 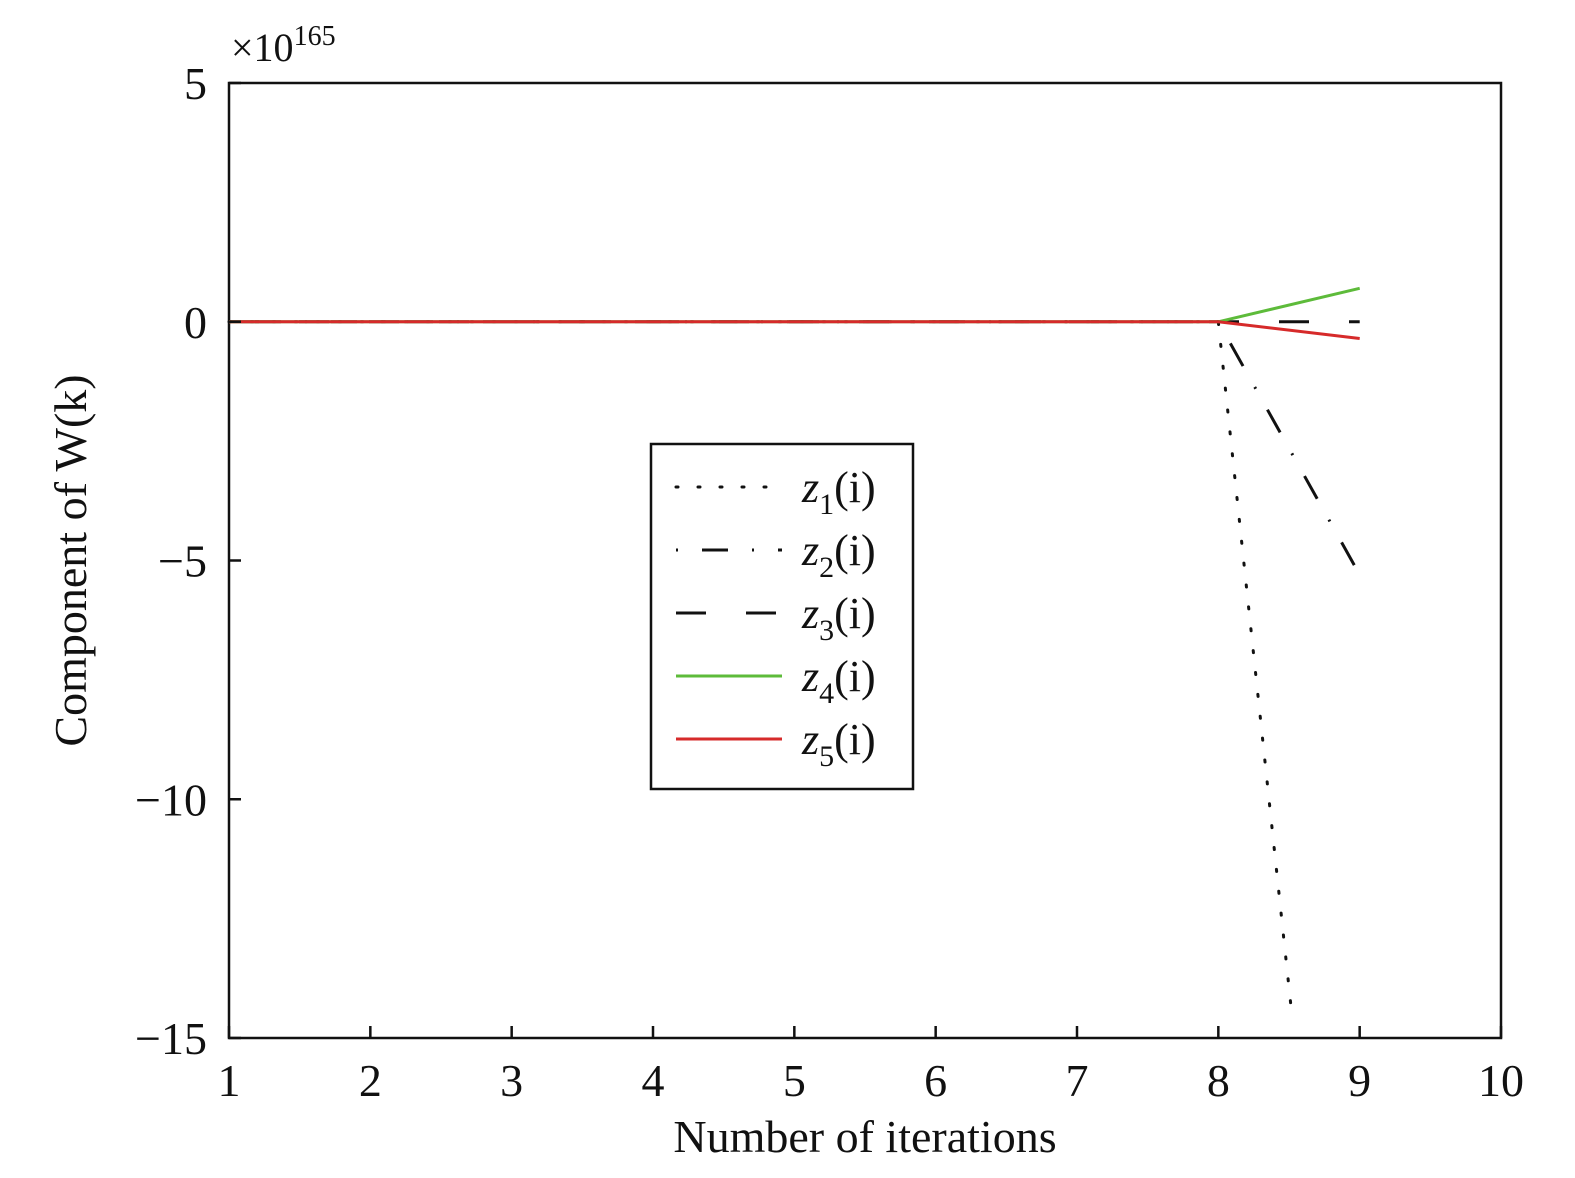 I want to click on legend-label-z3: z3(i), so click(x=838, y=618).